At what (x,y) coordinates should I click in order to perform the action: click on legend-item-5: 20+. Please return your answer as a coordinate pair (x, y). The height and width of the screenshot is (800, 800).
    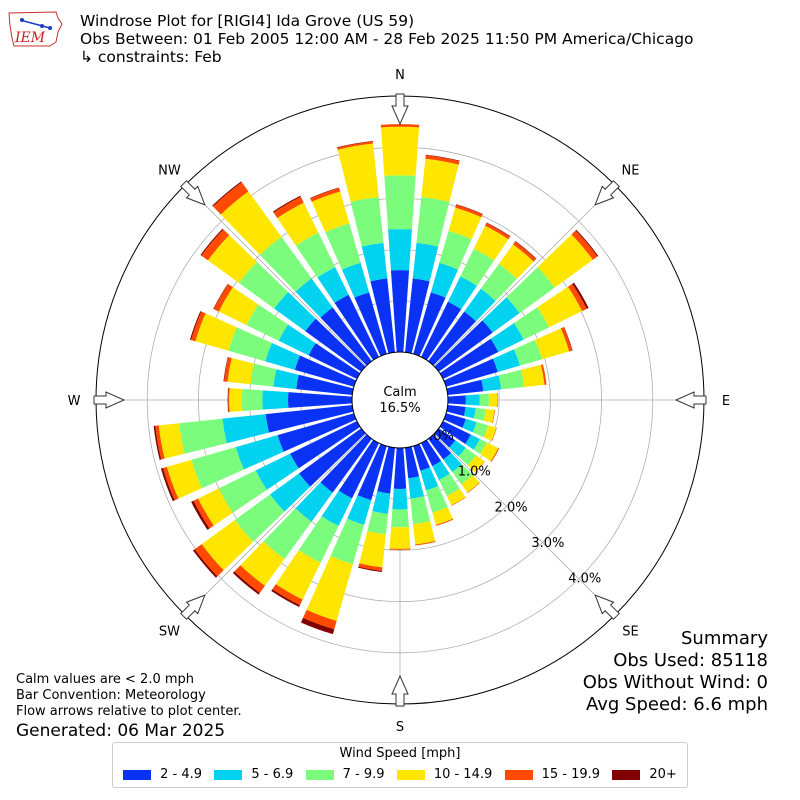
    Looking at the image, I should click on (644, 774).